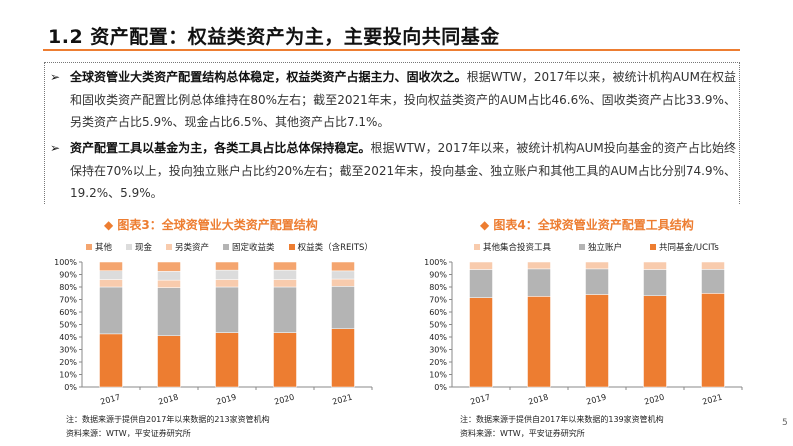  What do you see at coordinates (785, 423) in the screenshot?
I see `page-number: 5` at bounding box center [785, 423].